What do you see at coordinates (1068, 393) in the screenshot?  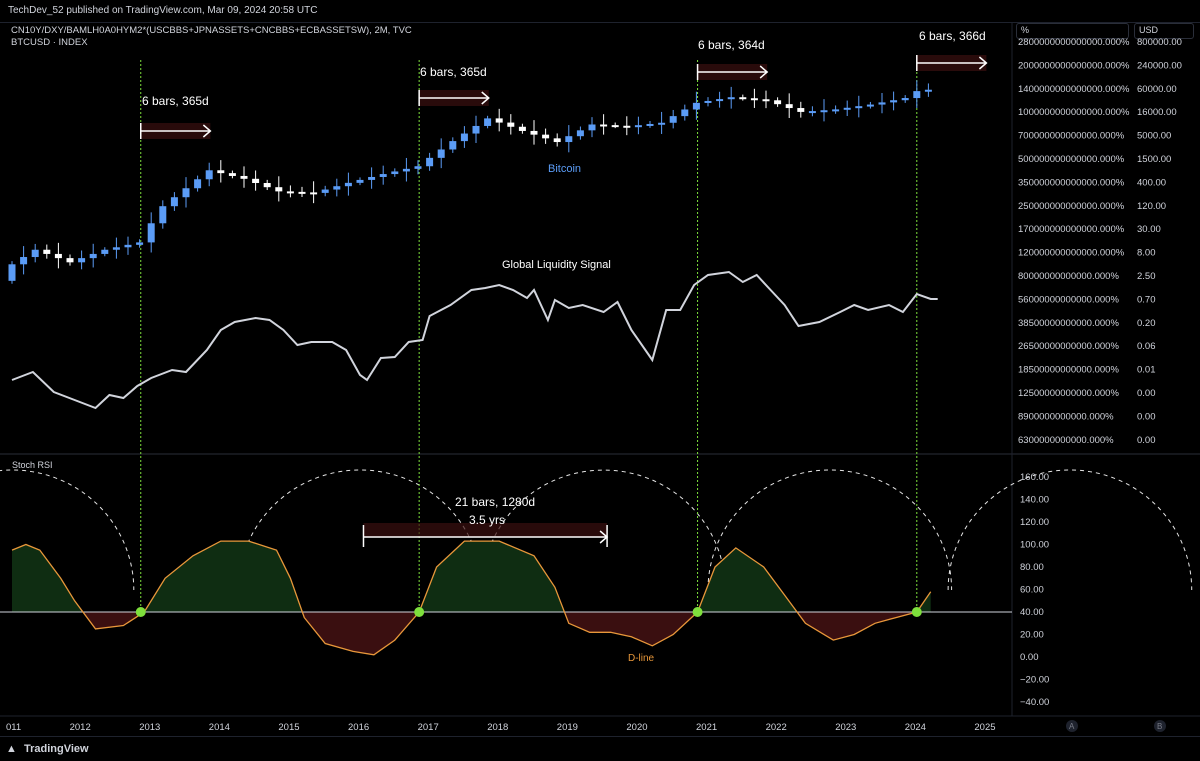 I see `percent-tick-label: 12500000000000.000%` at bounding box center [1068, 393].